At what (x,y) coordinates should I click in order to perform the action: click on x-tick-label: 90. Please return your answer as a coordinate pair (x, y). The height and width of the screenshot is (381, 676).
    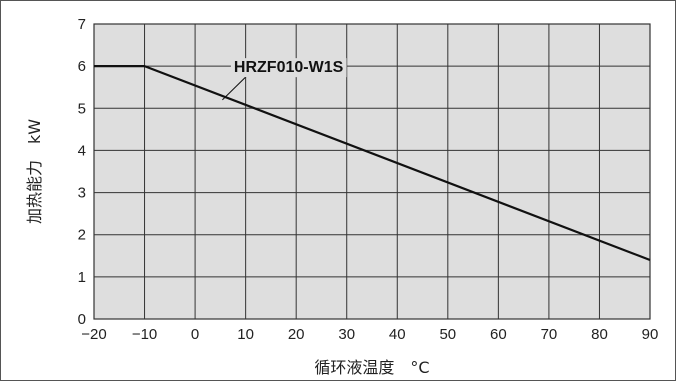
    Looking at the image, I should click on (650, 334).